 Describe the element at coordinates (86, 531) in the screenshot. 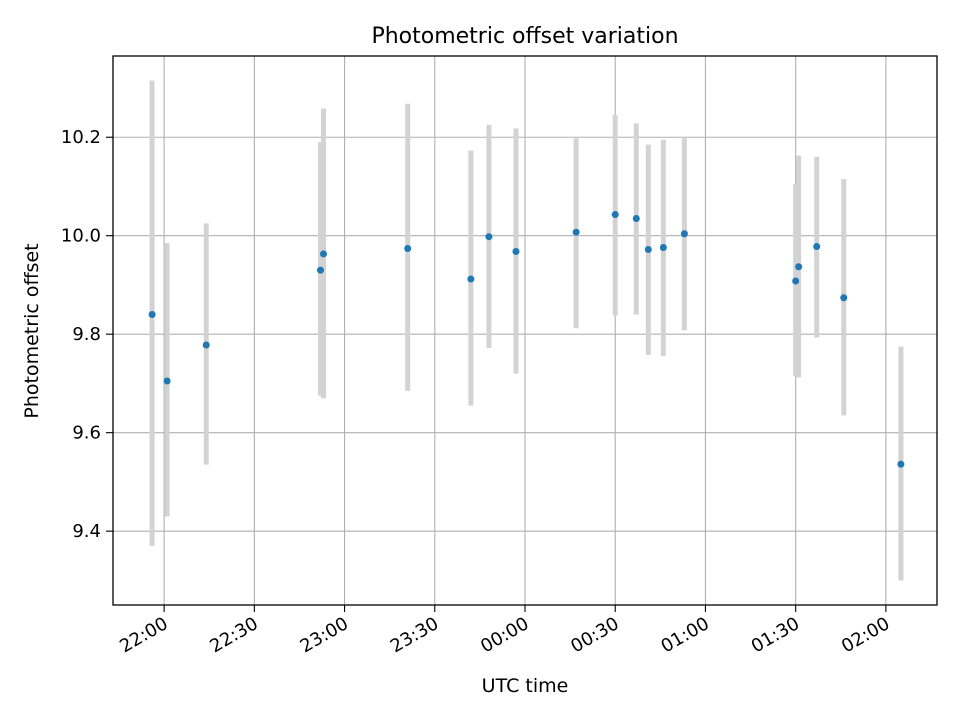

I see `y-tick-label: 9.4` at that location.